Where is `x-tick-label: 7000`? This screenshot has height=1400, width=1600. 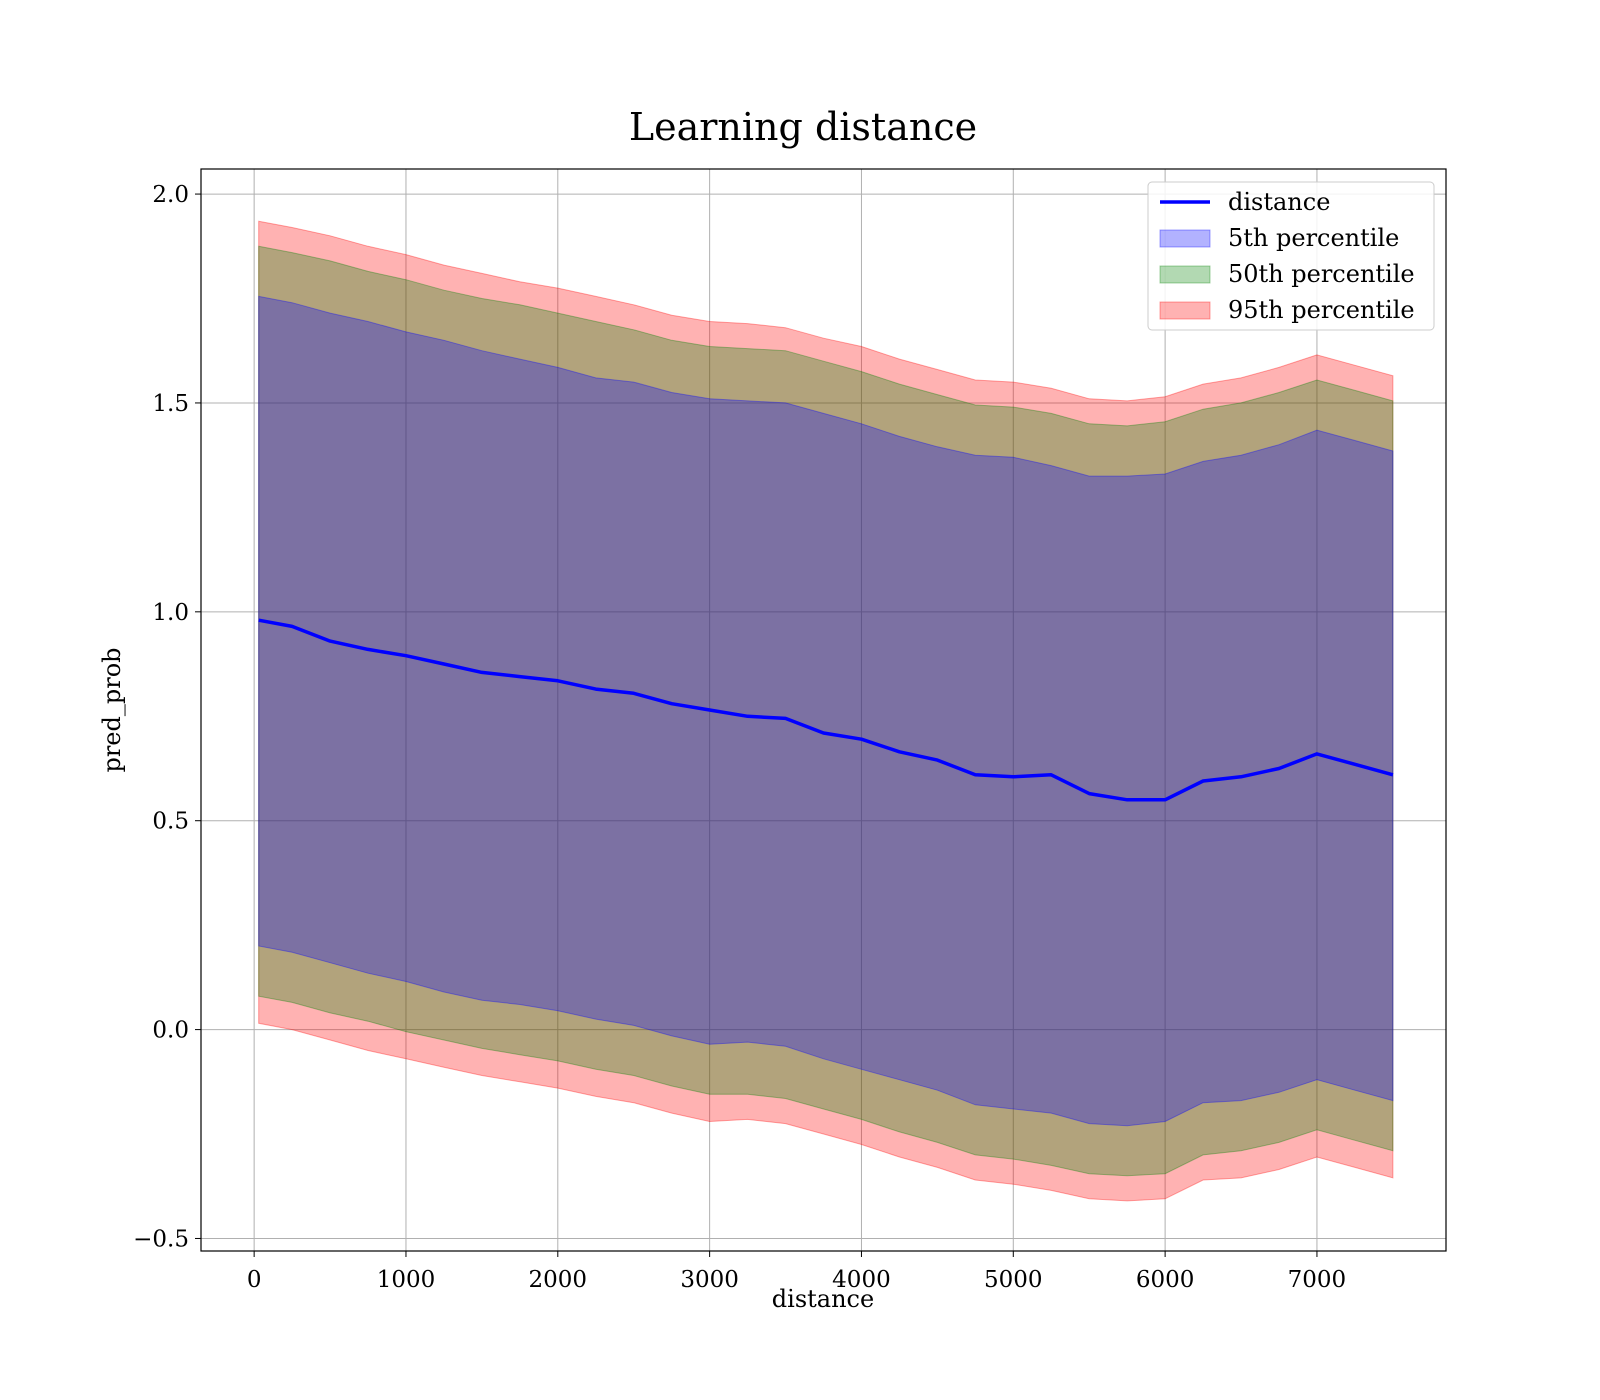 x-tick-label: 7000 is located at coordinates (1317, 1280).